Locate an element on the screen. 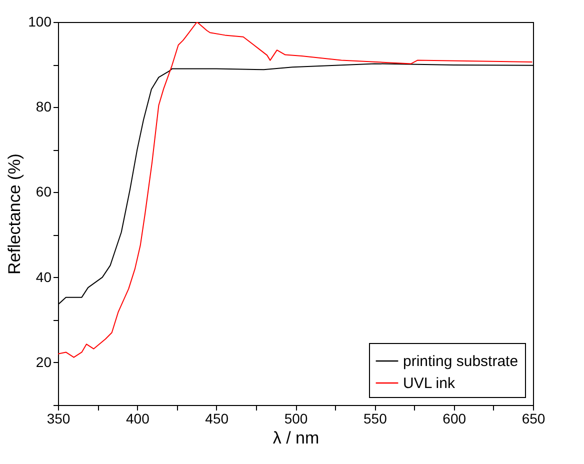  x-tick-label: 450 is located at coordinates (217, 418).